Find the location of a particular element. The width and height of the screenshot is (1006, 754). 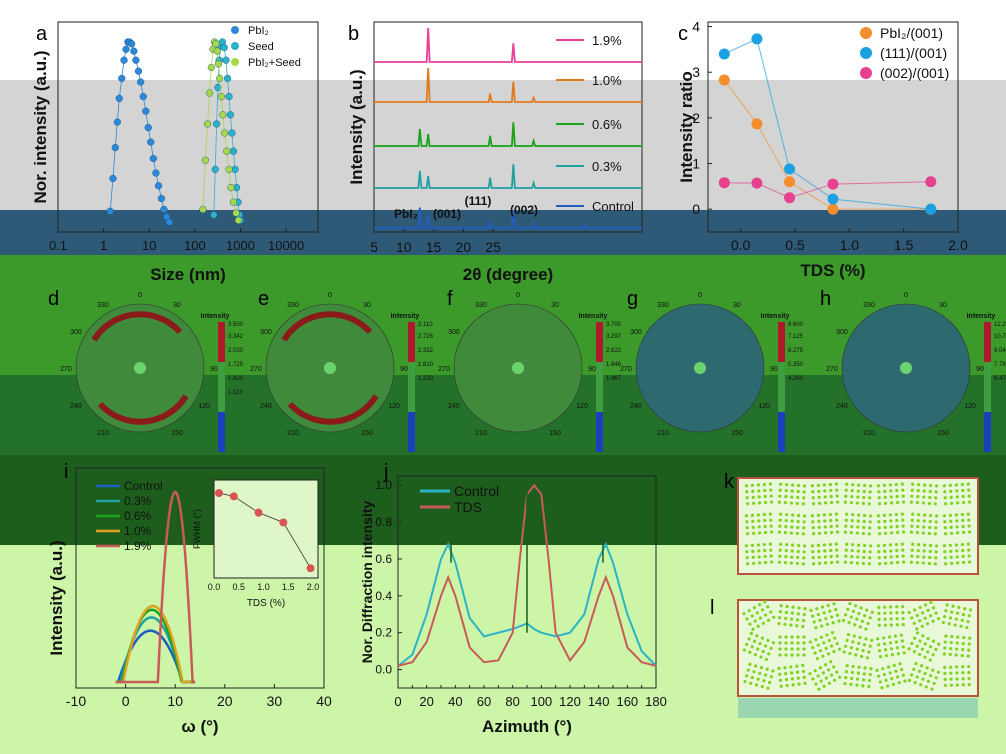

y-axis-label: Intensity ratio is located at coordinates (686, 126).